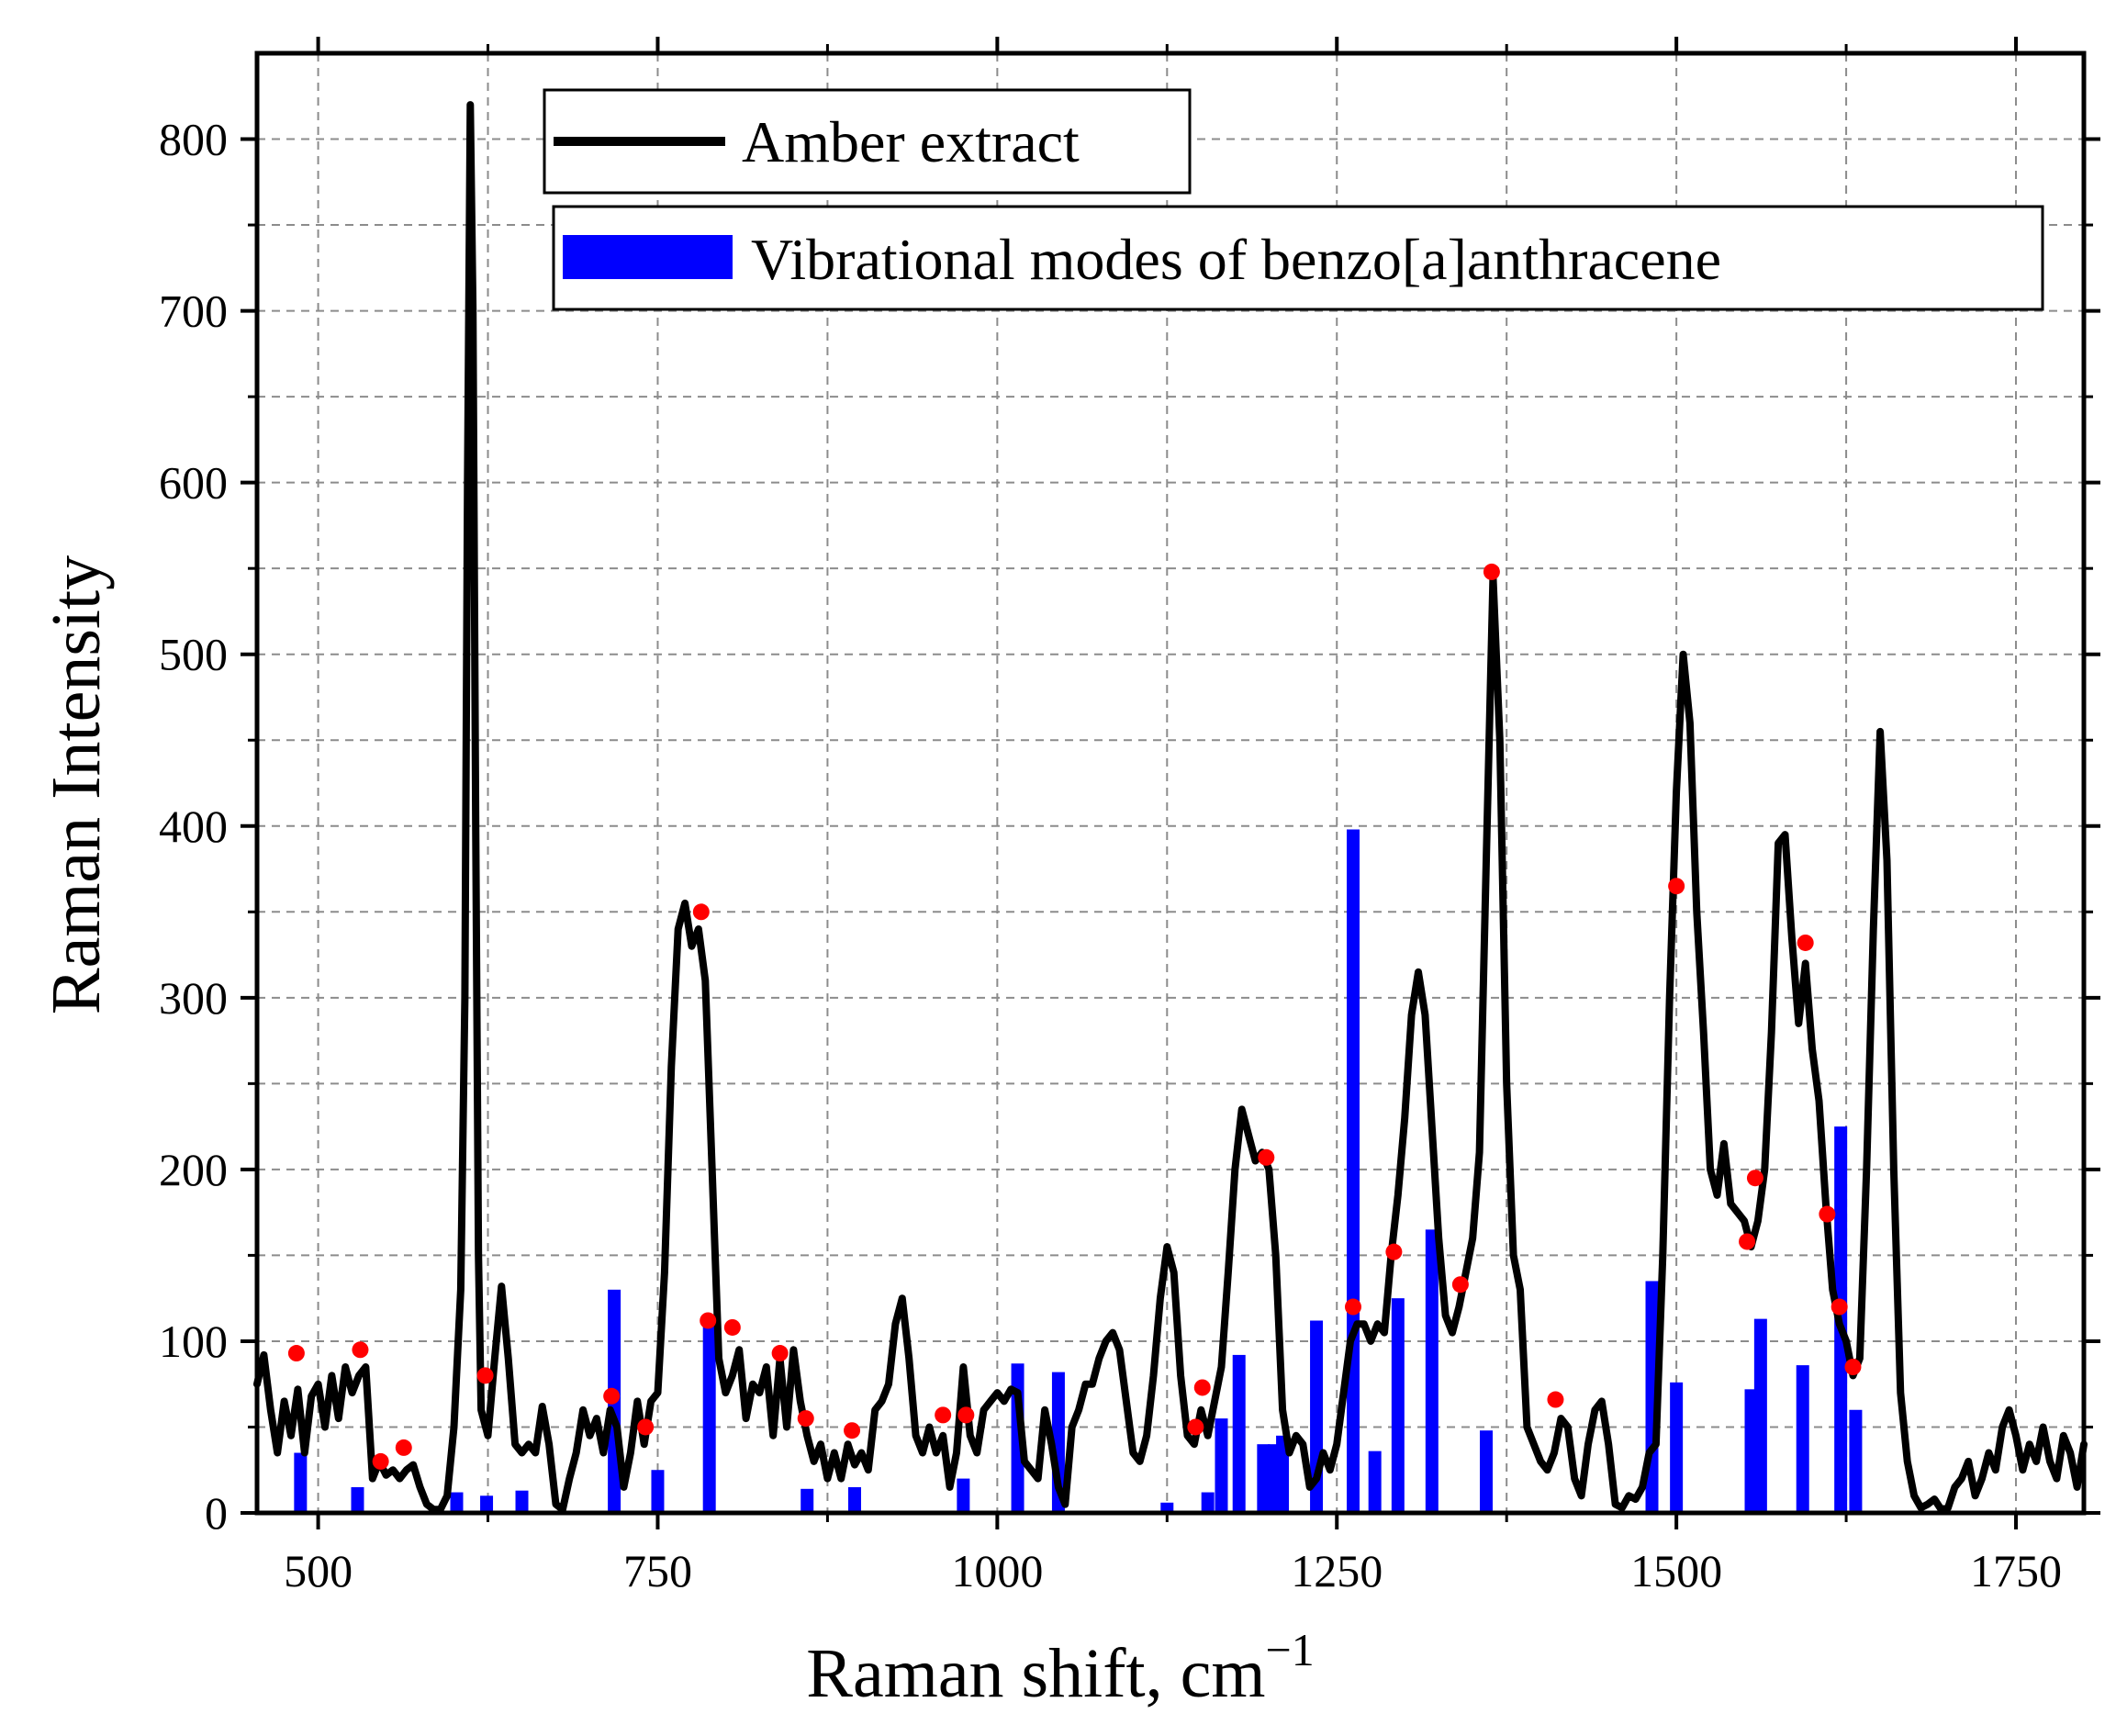  What do you see at coordinates (193, 139) in the screenshot?
I see `y-tick-label: 800` at bounding box center [193, 139].